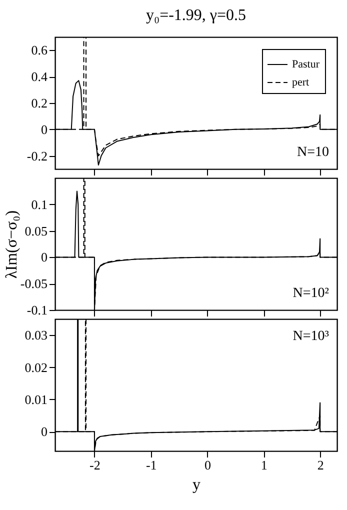 This screenshot has width=347, height=510. I want to click on y-tick-label: 0.1, so click(39, 204).